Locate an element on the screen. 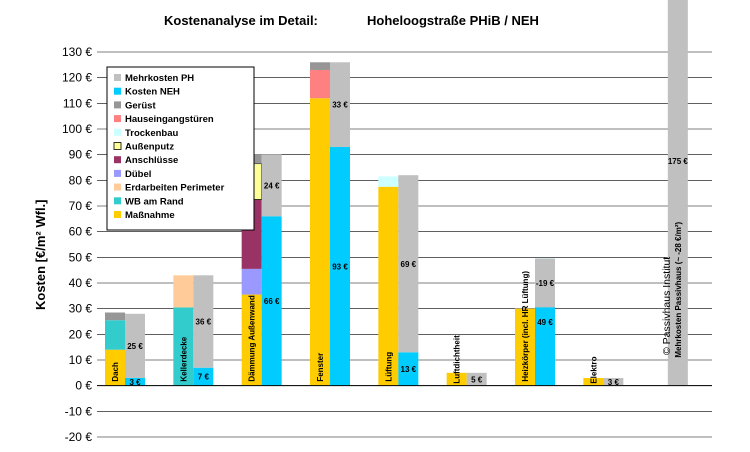 The image size is (750, 452). y-tick-label: -20 € is located at coordinates (79, 437).